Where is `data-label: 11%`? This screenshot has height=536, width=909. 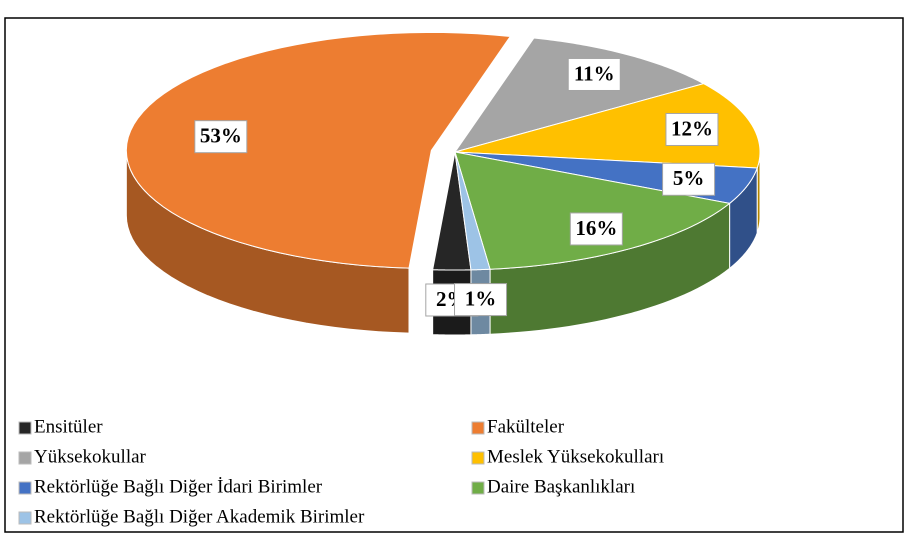
data-label: 11% is located at coordinates (594, 73).